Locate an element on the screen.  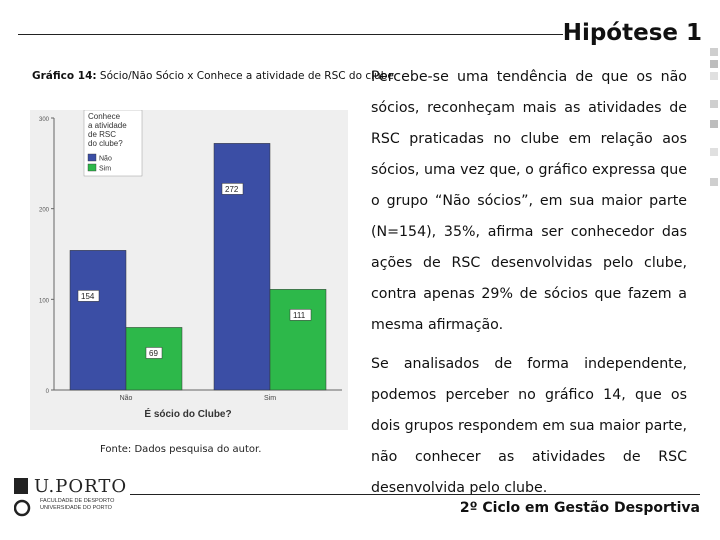
legend-label-sim: Sim is located at coordinates (105, 169).